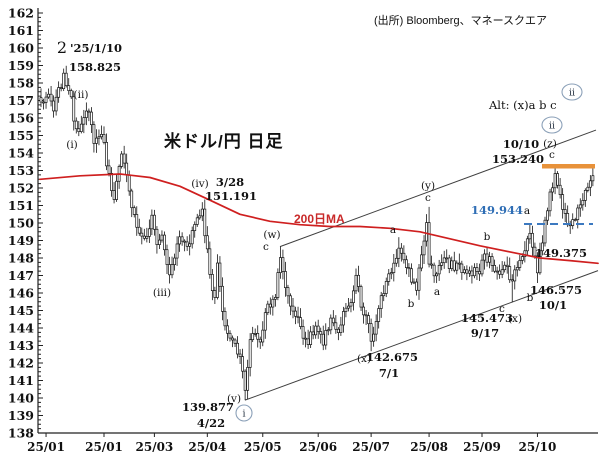 Image resolution: width=604 pixels, height=466 pixels. I want to click on svg-text: 151.191, so click(231, 196).